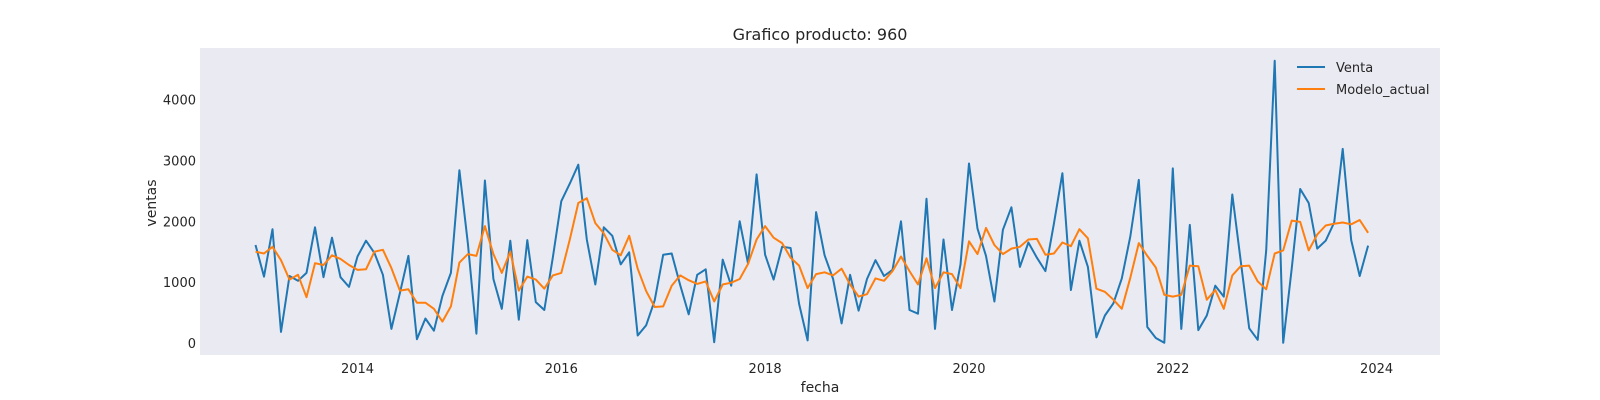  I want to click on y-tick-label: 2000, so click(179, 222).